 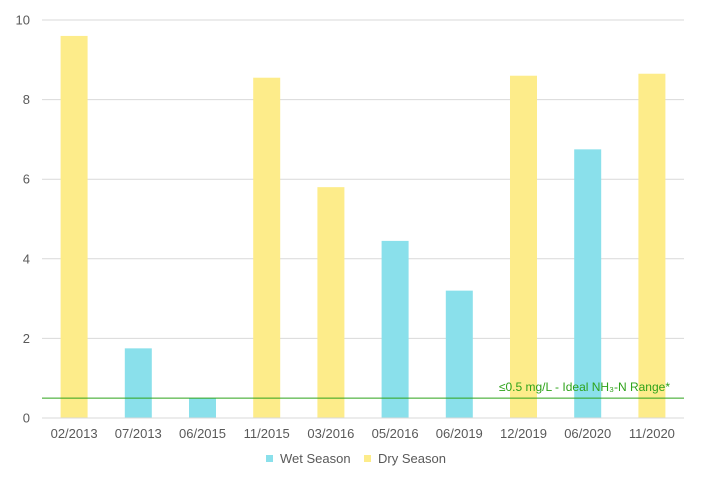 What do you see at coordinates (267, 433) in the screenshot?
I see `x-tick-label: 11/2015` at bounding box center [267, 433].